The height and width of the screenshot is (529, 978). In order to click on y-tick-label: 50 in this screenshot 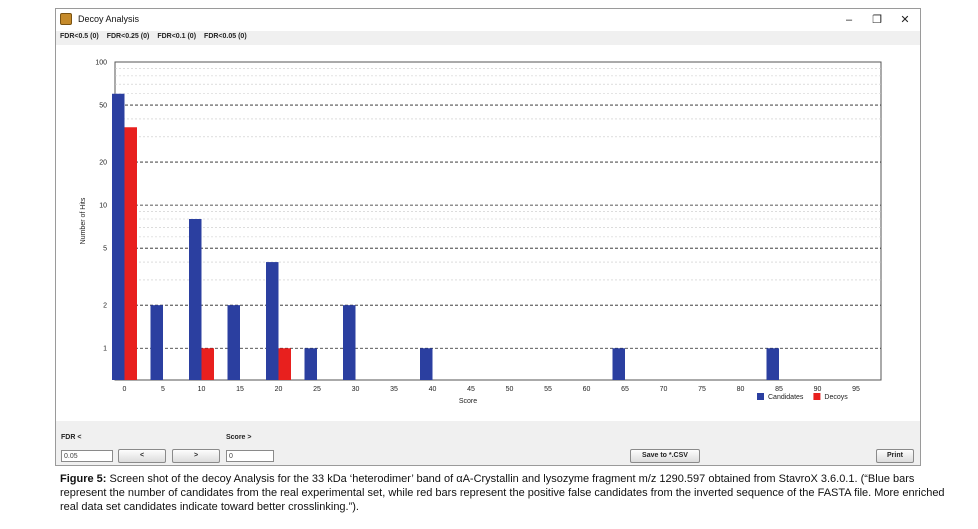, I will do `click(103, 106)`.